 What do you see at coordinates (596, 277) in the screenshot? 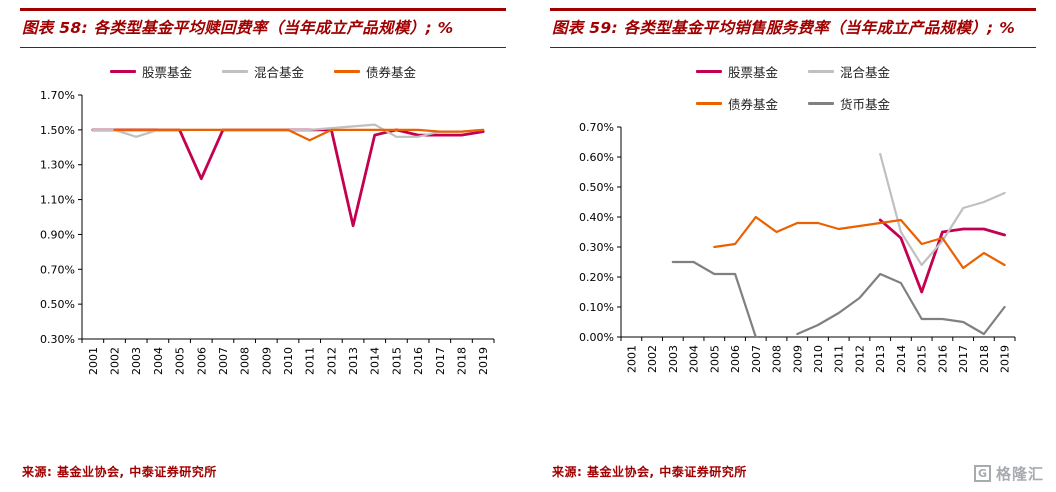
I see `svg-text: 0.20%` at bounding box center [596, 277].